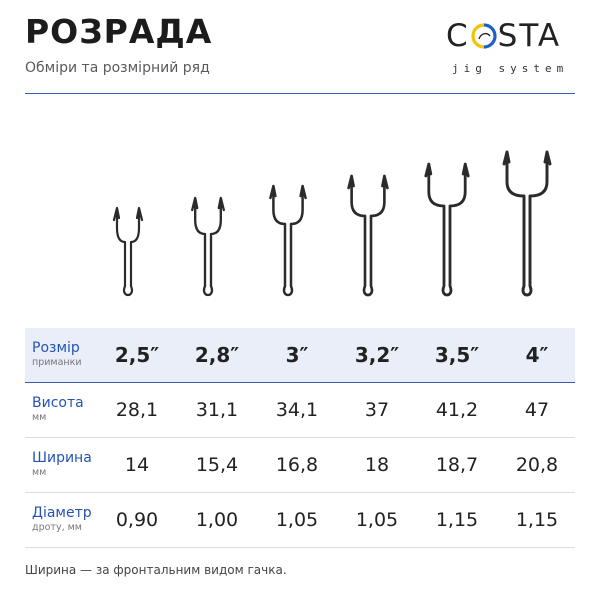 The image size is (600, 600). Describe the element at coordinates (300, 93) in the screenshot. I see `header-divider` at that location.